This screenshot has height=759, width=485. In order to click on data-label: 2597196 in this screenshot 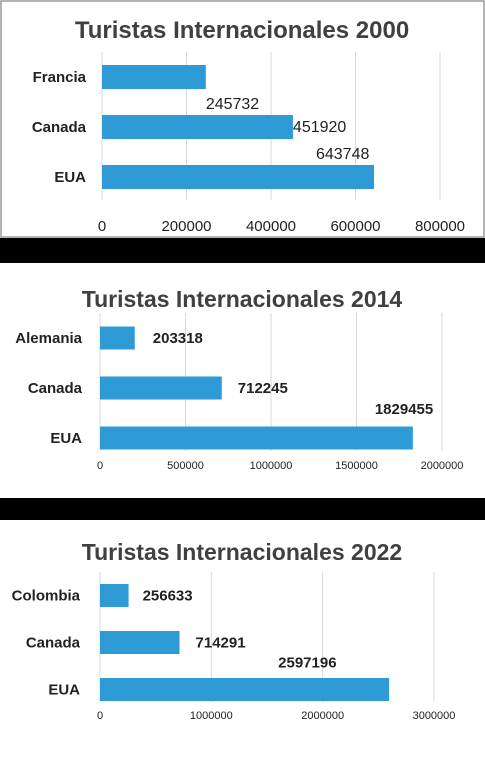, I will do `click(307, 663)`.